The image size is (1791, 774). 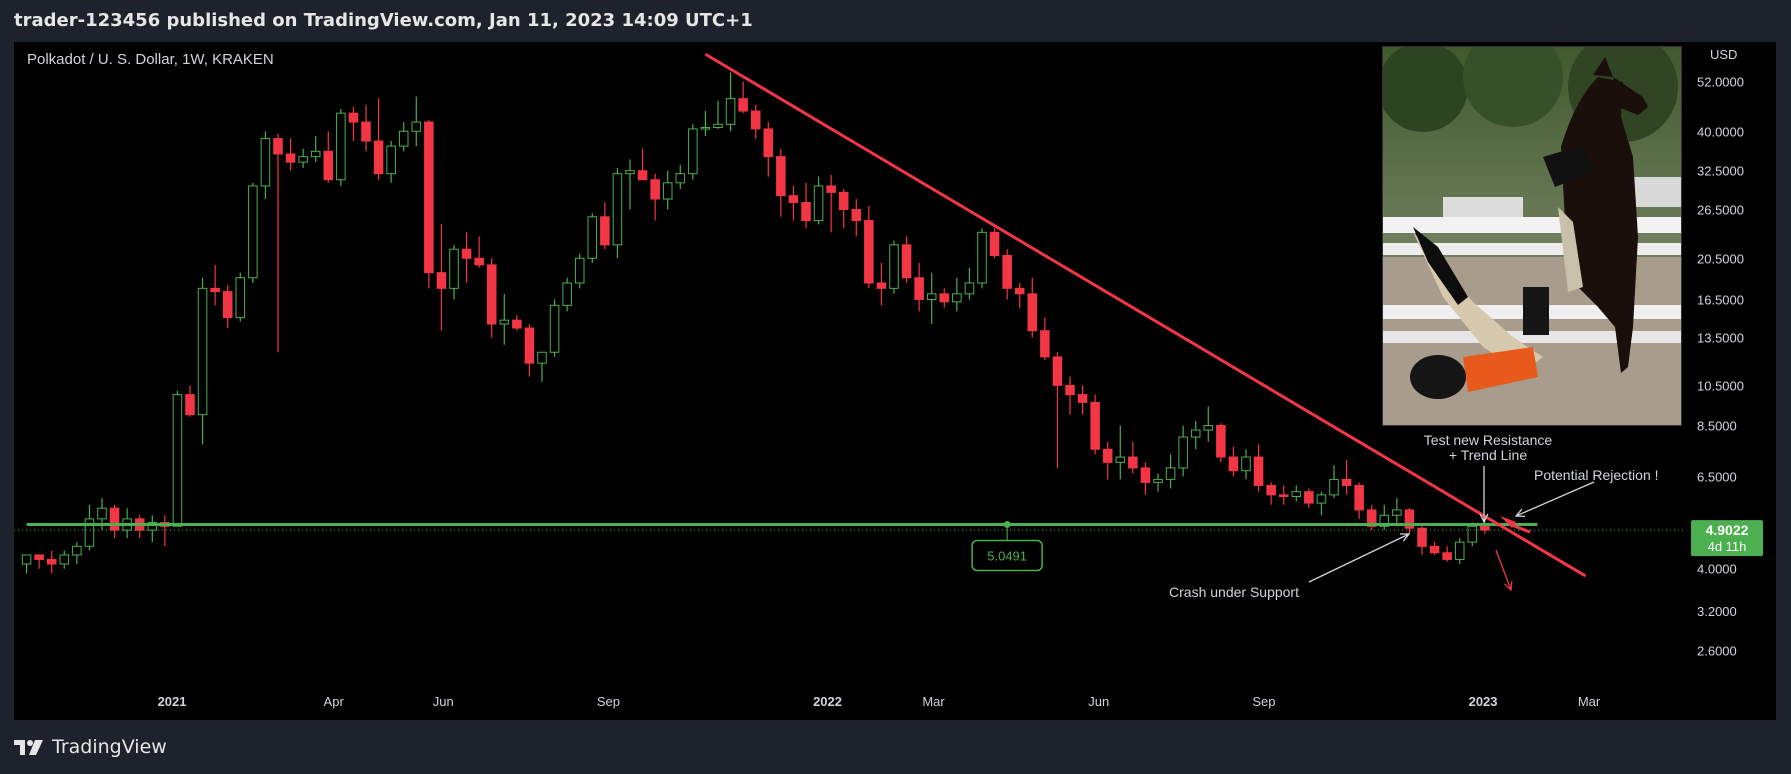 What do you see at coordinates (1727, 530) in the screenshot?
I see `last-price-value: 4.9022` at bounding box center [1727, 530].